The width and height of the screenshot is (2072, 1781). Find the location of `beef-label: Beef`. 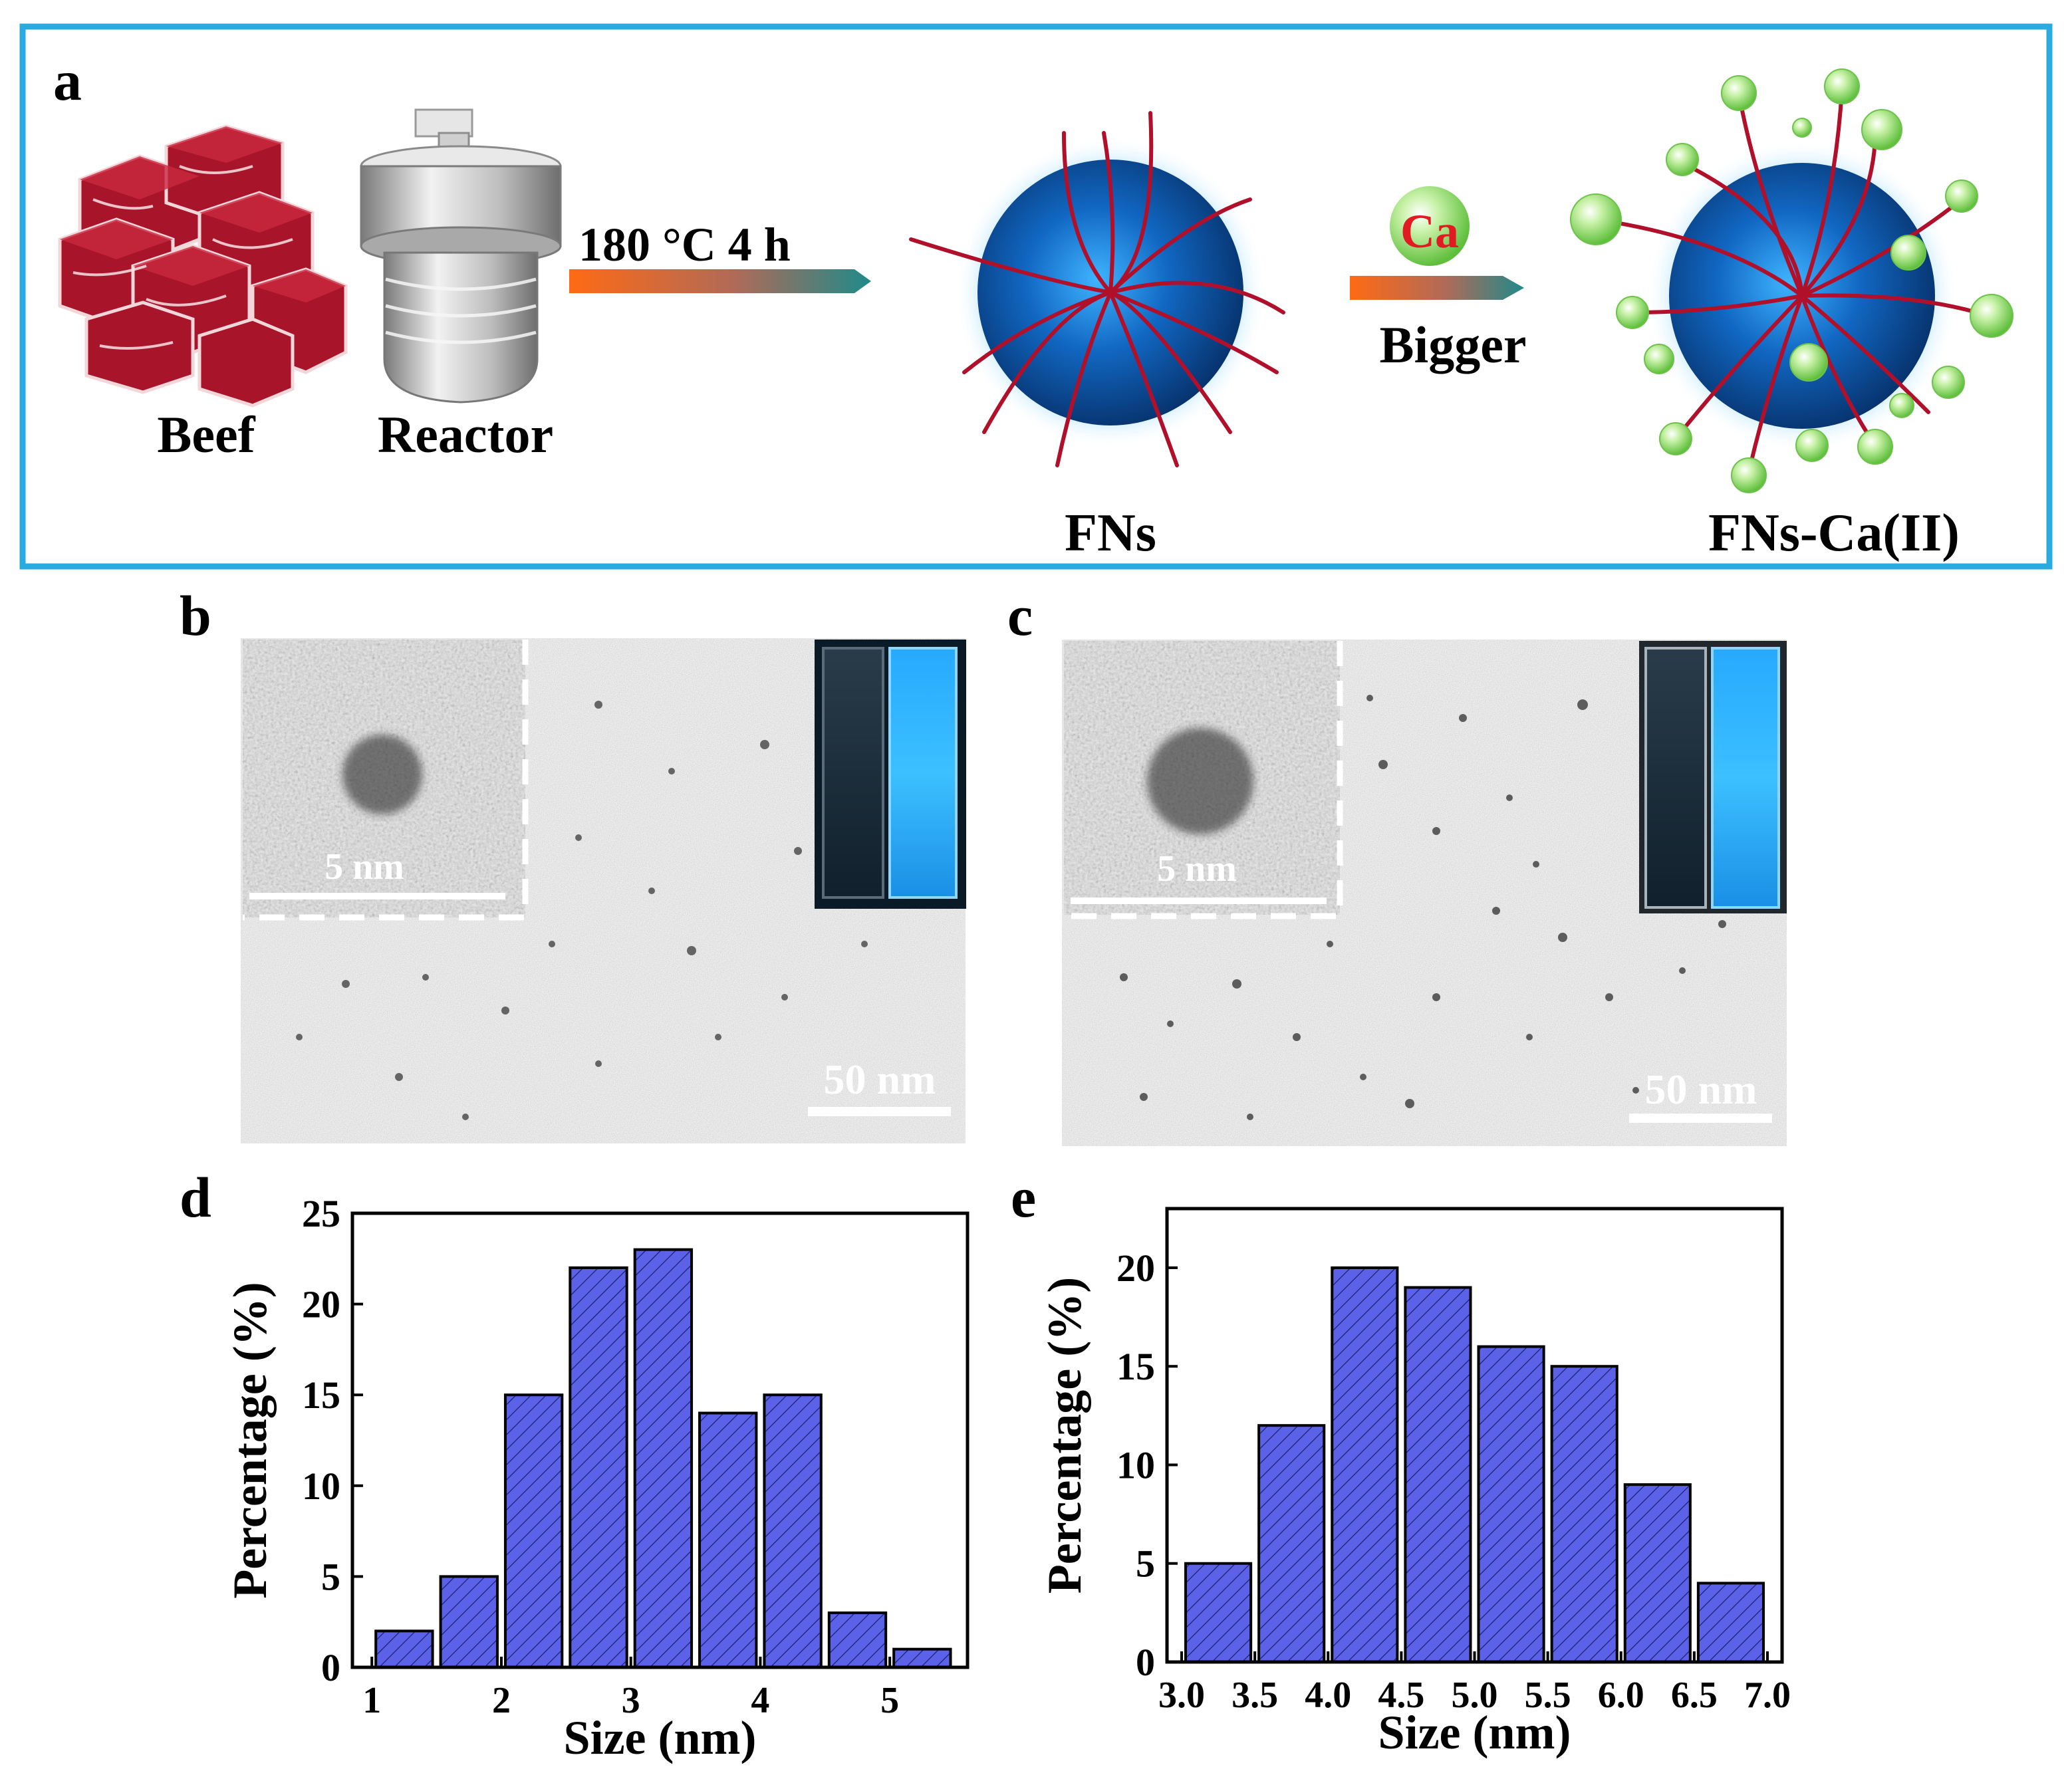

beef-label: Beef is located at coordinates (206, 434).